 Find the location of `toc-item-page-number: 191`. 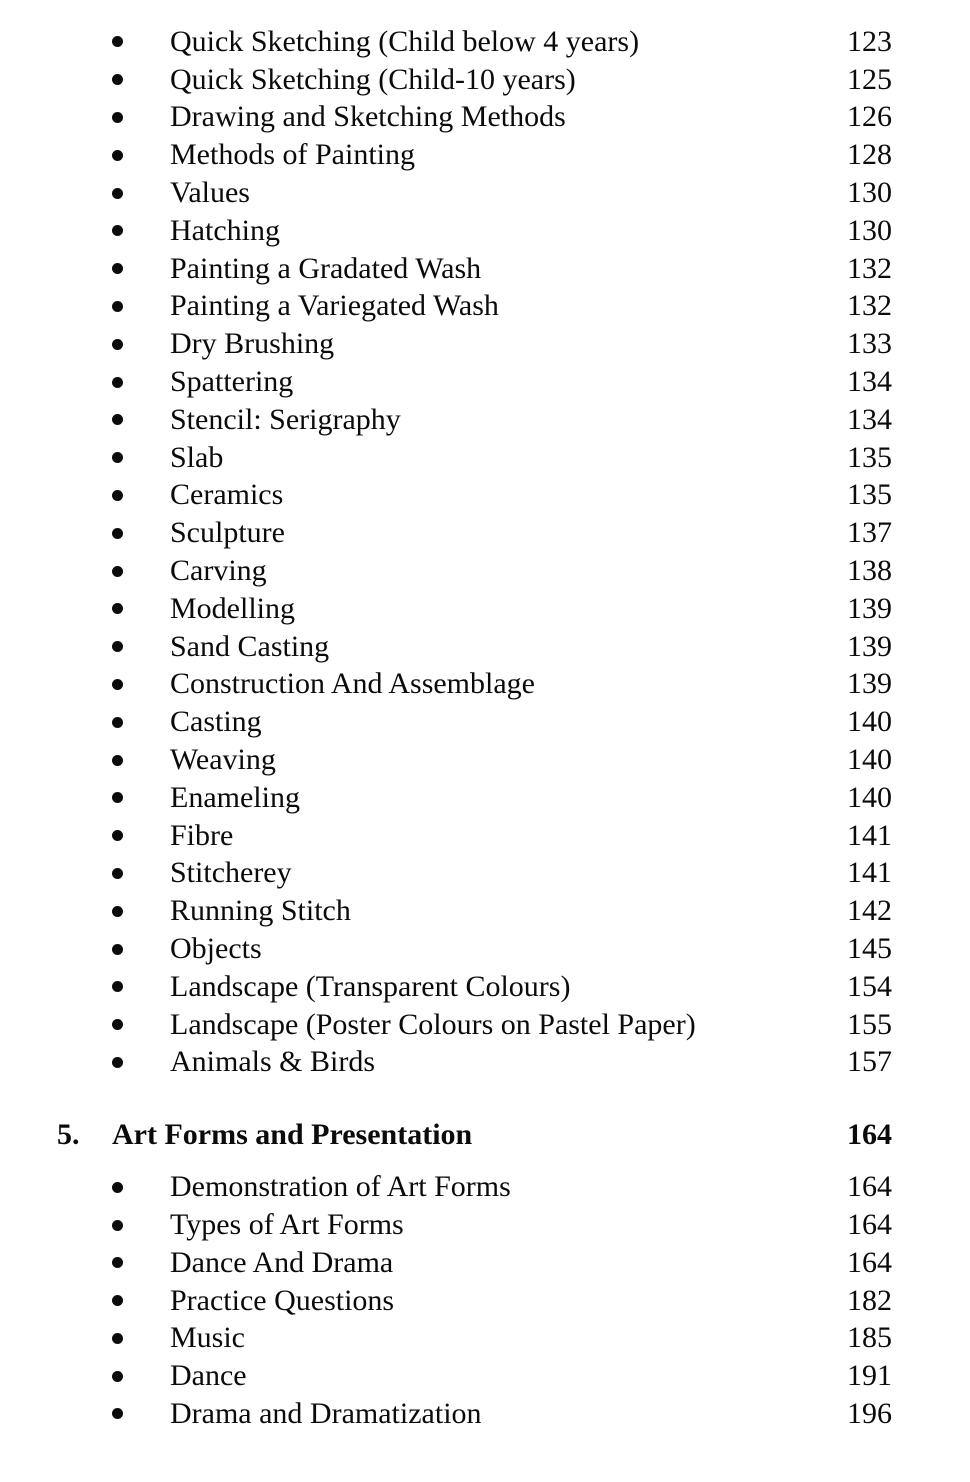

toc-item-page-number: 191 is located at coordinates (869, 1376).